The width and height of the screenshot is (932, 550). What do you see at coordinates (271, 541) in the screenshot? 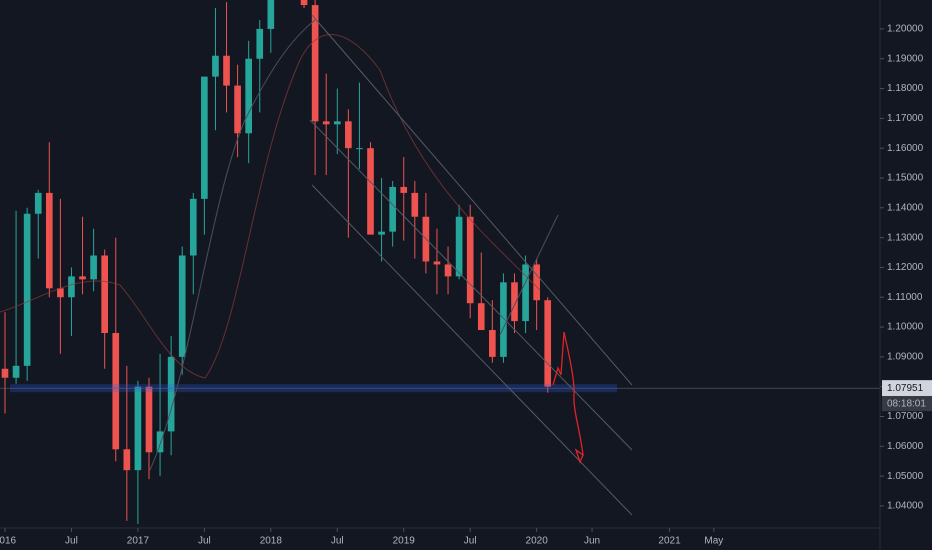
I see `x-tick-label: 2018` at bounding box center [271, 541].